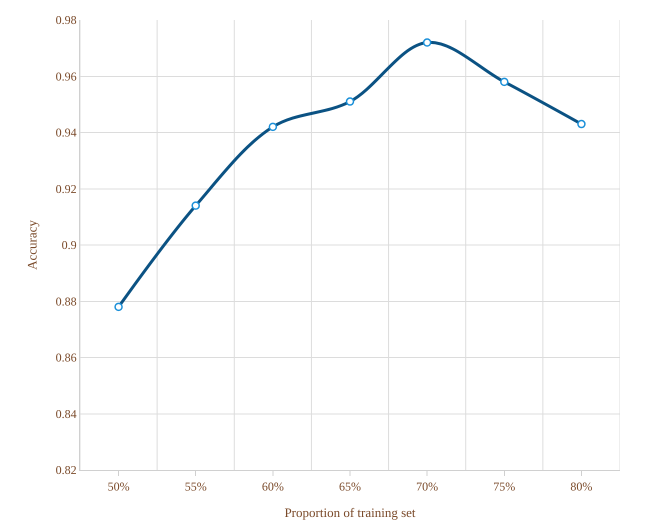 The width and height of the screenshot is (660, 530). Describe the element at coordinates (195, 486) in the screenshot. I see `x-tick-label: 55%` at that location.